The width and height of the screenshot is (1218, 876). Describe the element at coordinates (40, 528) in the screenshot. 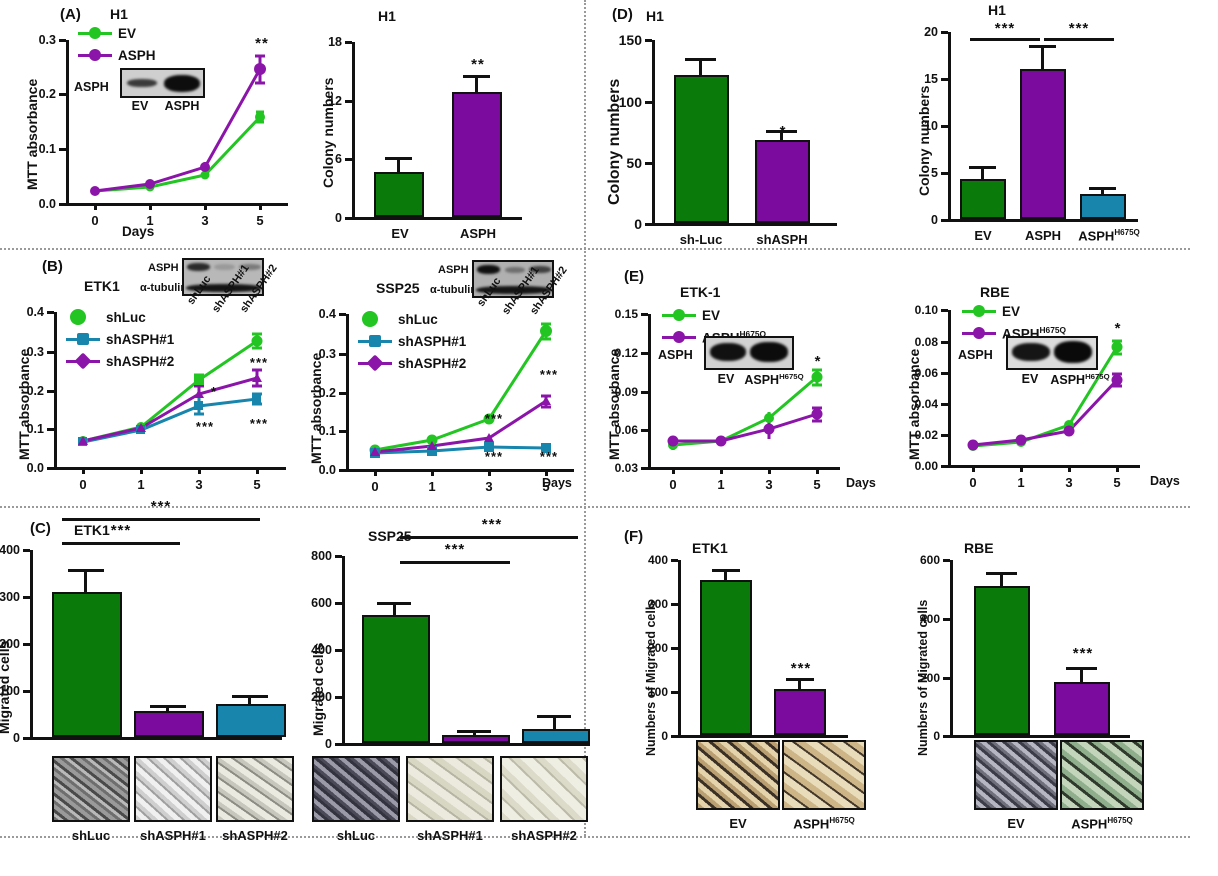

I see `panel-letter-c: (C)` at that location.